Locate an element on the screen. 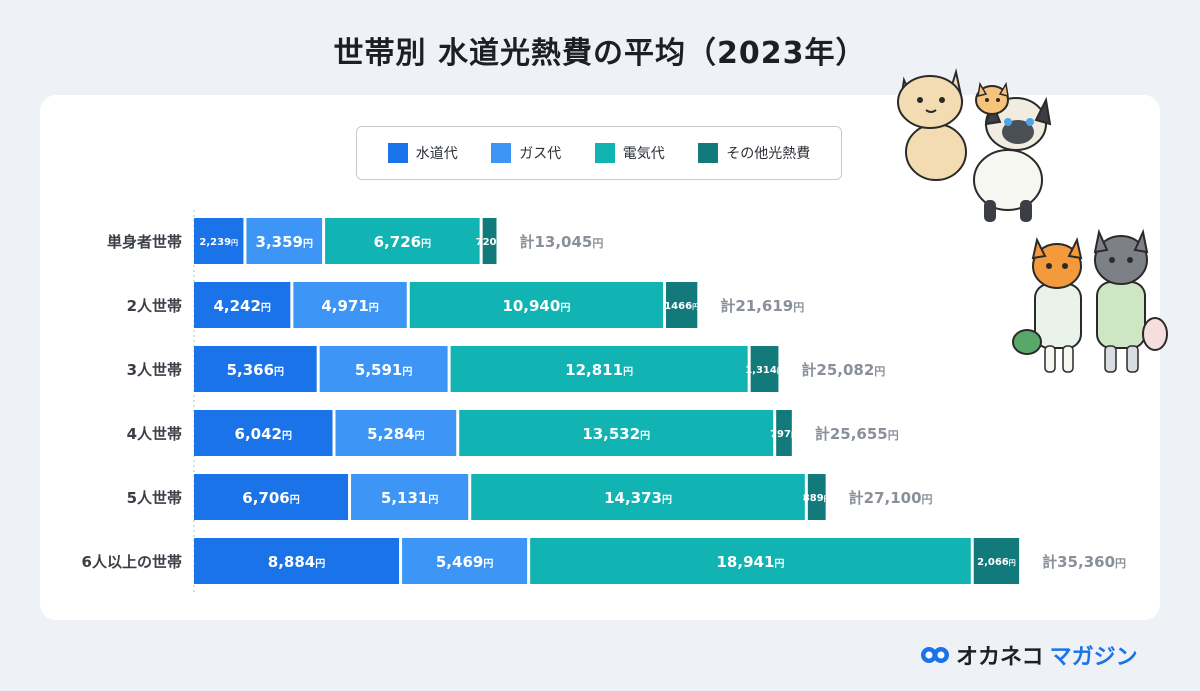 The height and width of the screenshot is (691, 1200). chart-title: 世帯別 水道光熱費の平均（2023年） is located at coordinates (600, 53).